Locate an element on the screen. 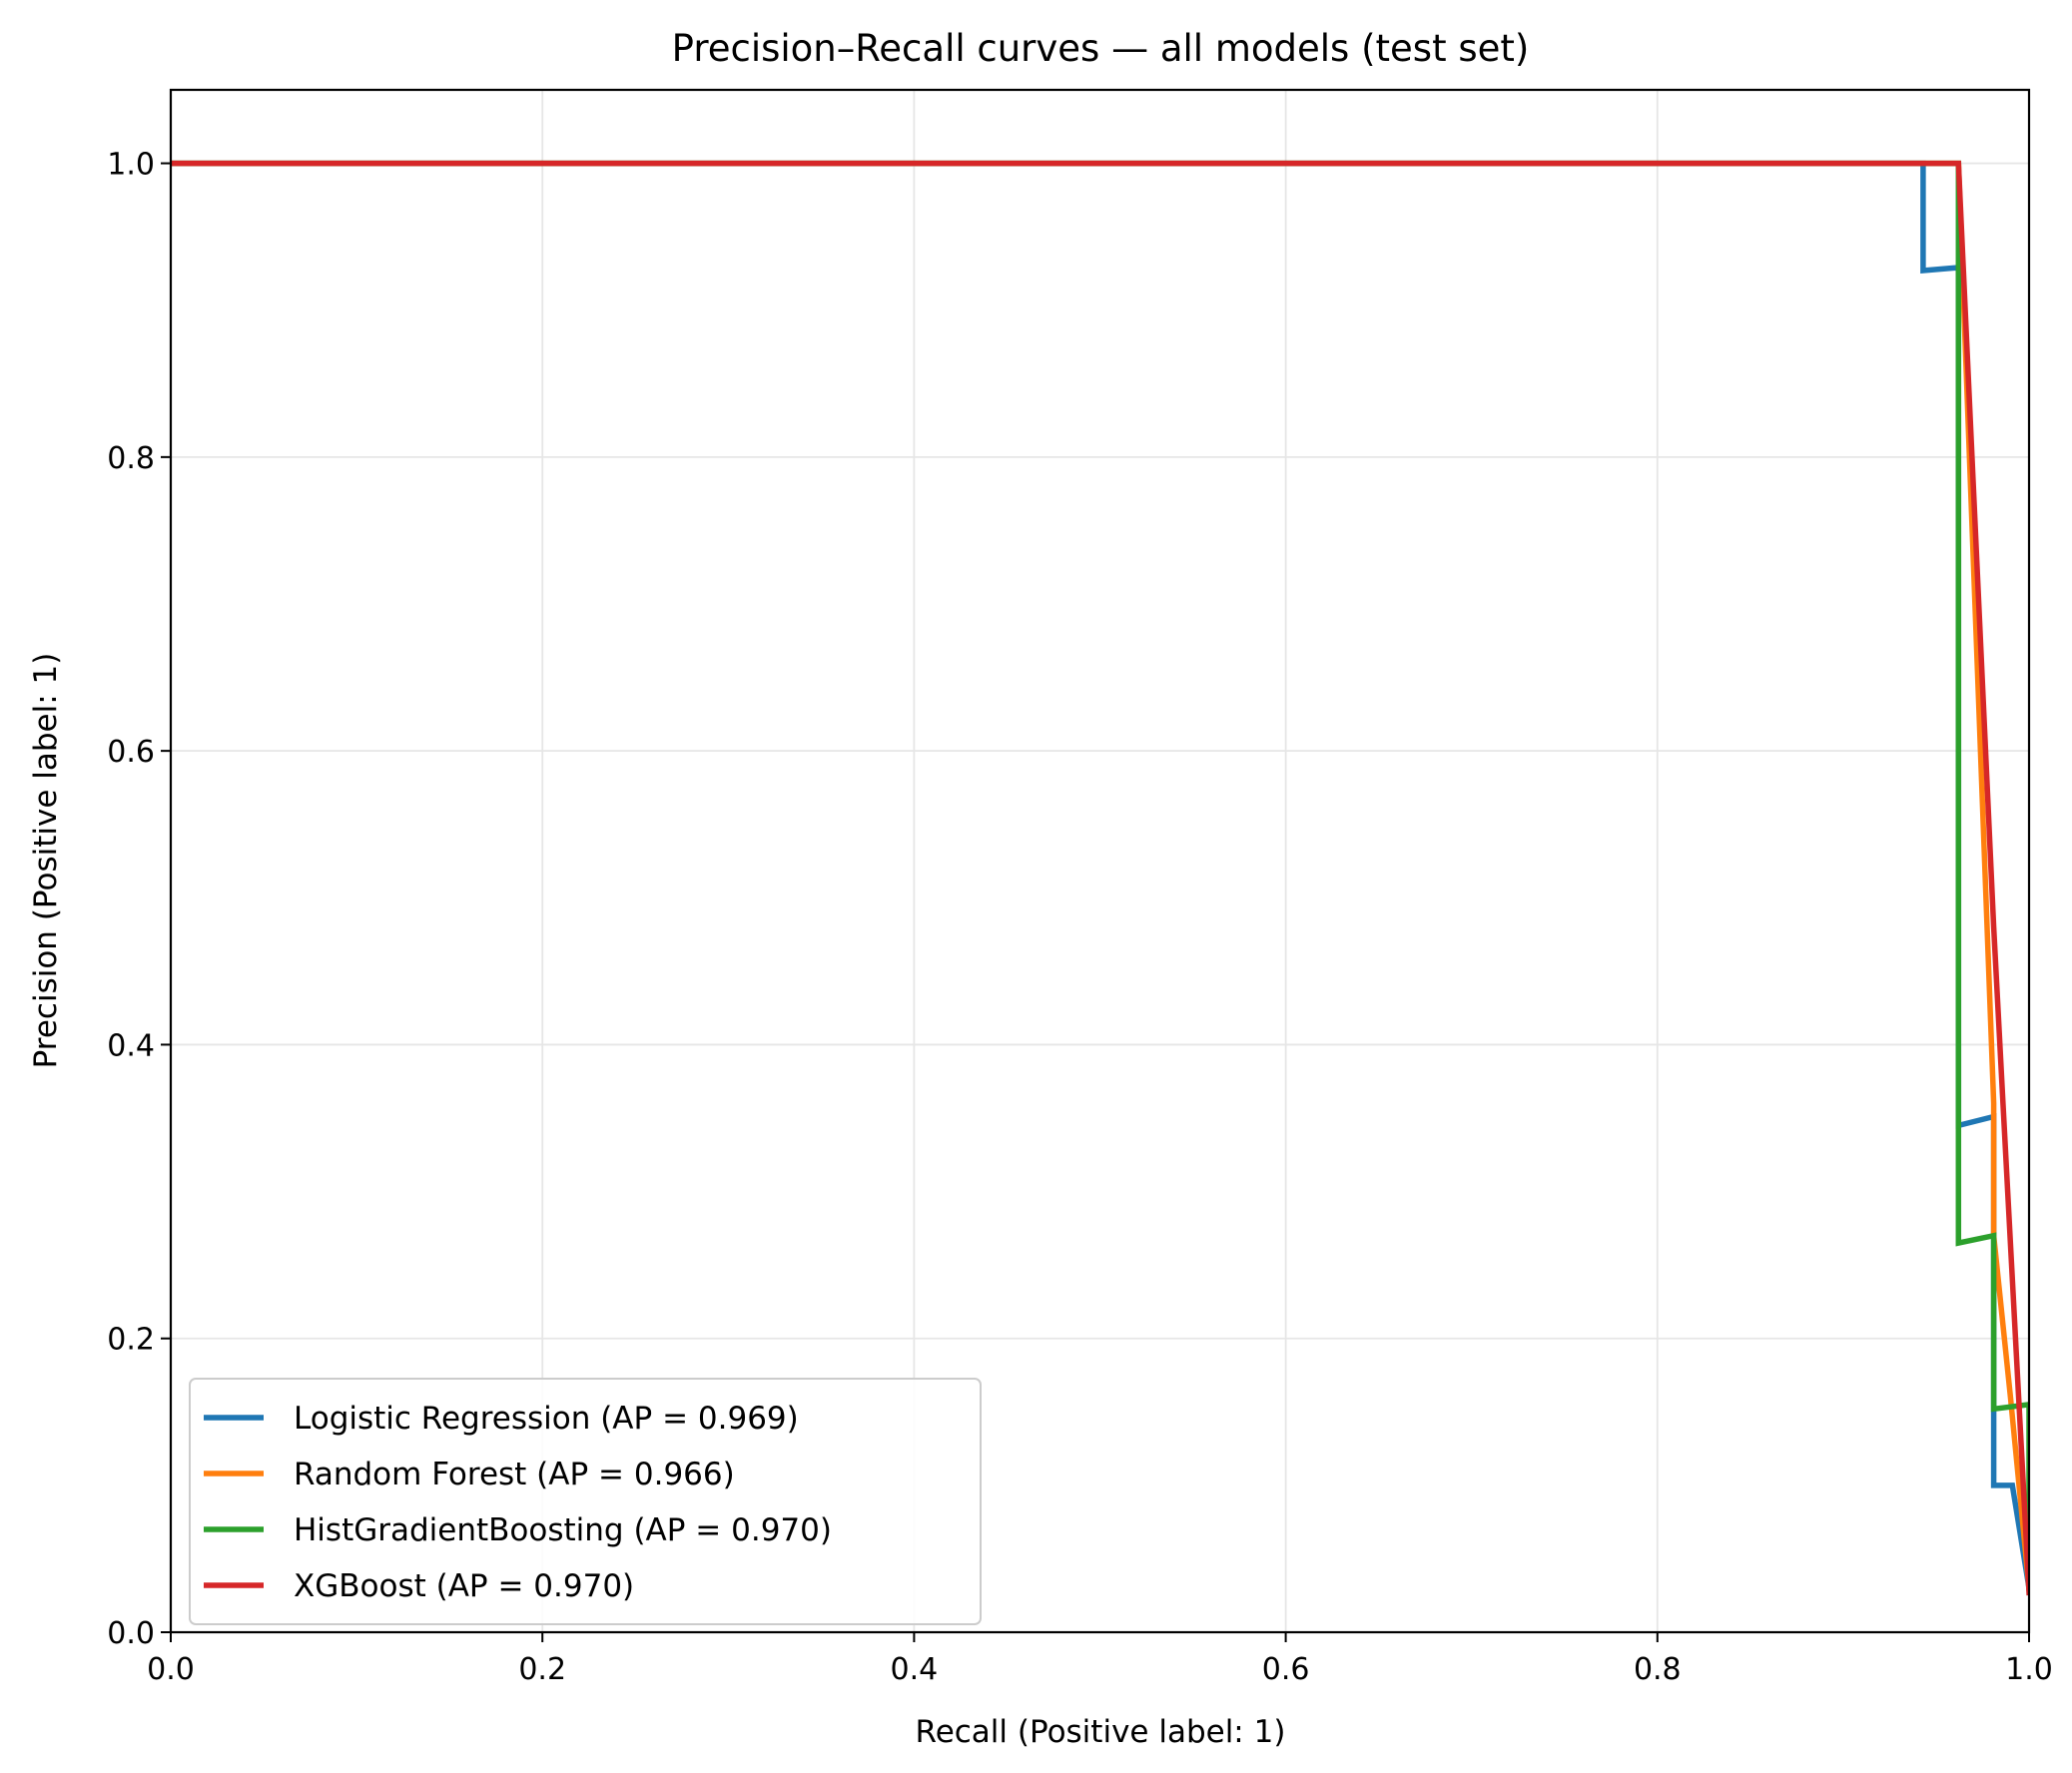 Image resolution: width=2072 pixels, height=1773 pixels. x-tick-label: 0.4 is located at coordinates (915, 1669).